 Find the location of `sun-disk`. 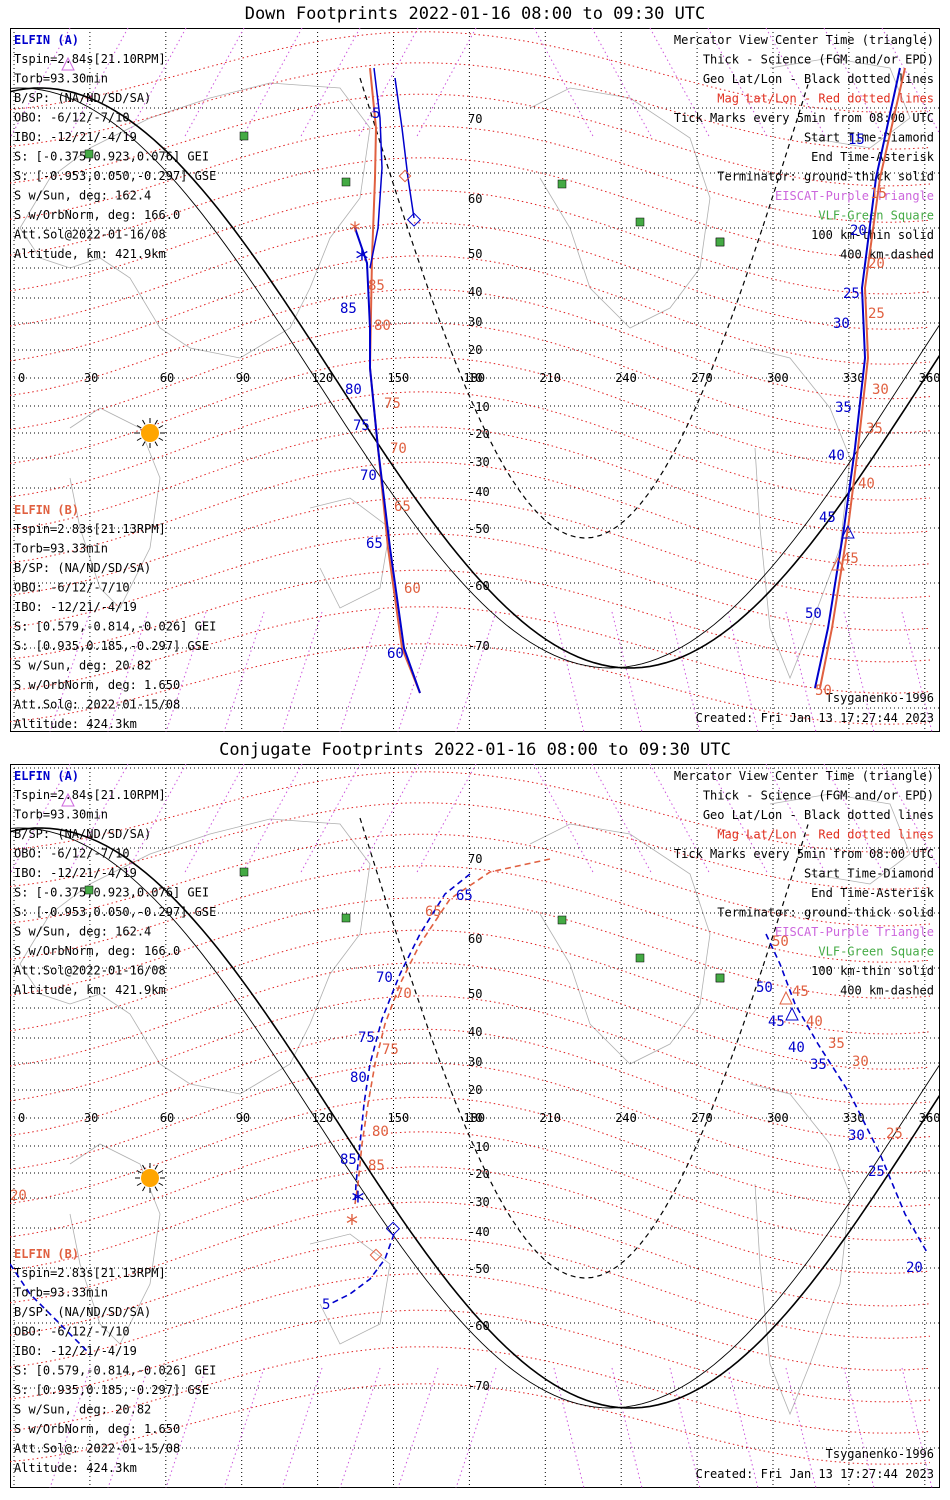

sun-disk is located at coordinates (150, 433).